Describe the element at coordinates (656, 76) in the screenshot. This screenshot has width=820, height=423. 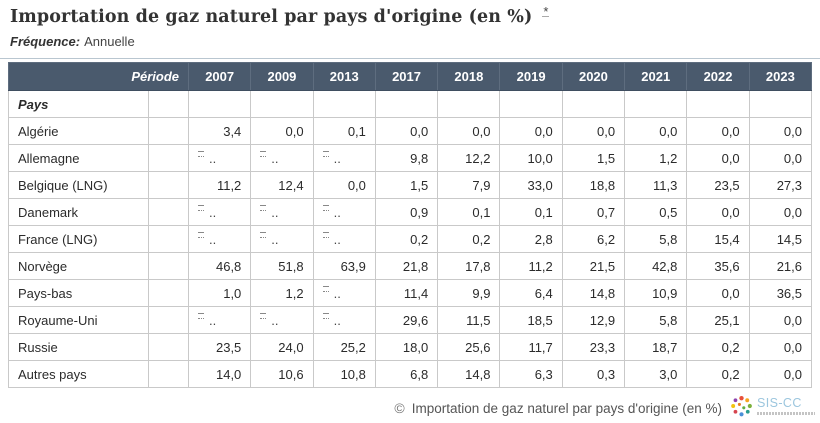
I see `year-header: 2021` at that location.